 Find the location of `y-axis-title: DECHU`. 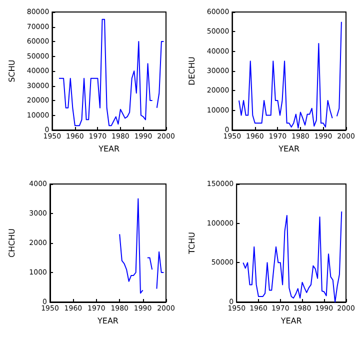

y-axis-title: DECHU is located at coordinates (192, 71).